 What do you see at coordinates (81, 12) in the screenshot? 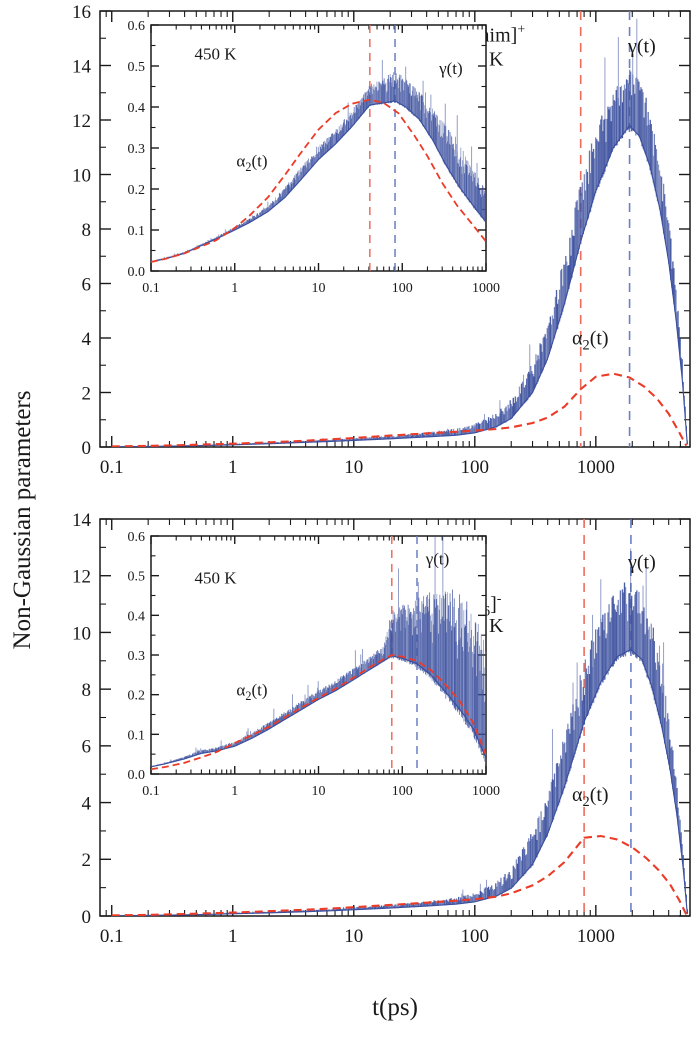
I see `y-tick-label: 16` at bounding box center [81, 12].